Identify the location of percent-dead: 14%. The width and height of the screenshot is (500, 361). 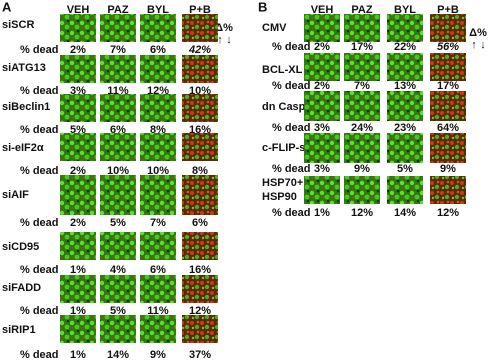
(118, 355).